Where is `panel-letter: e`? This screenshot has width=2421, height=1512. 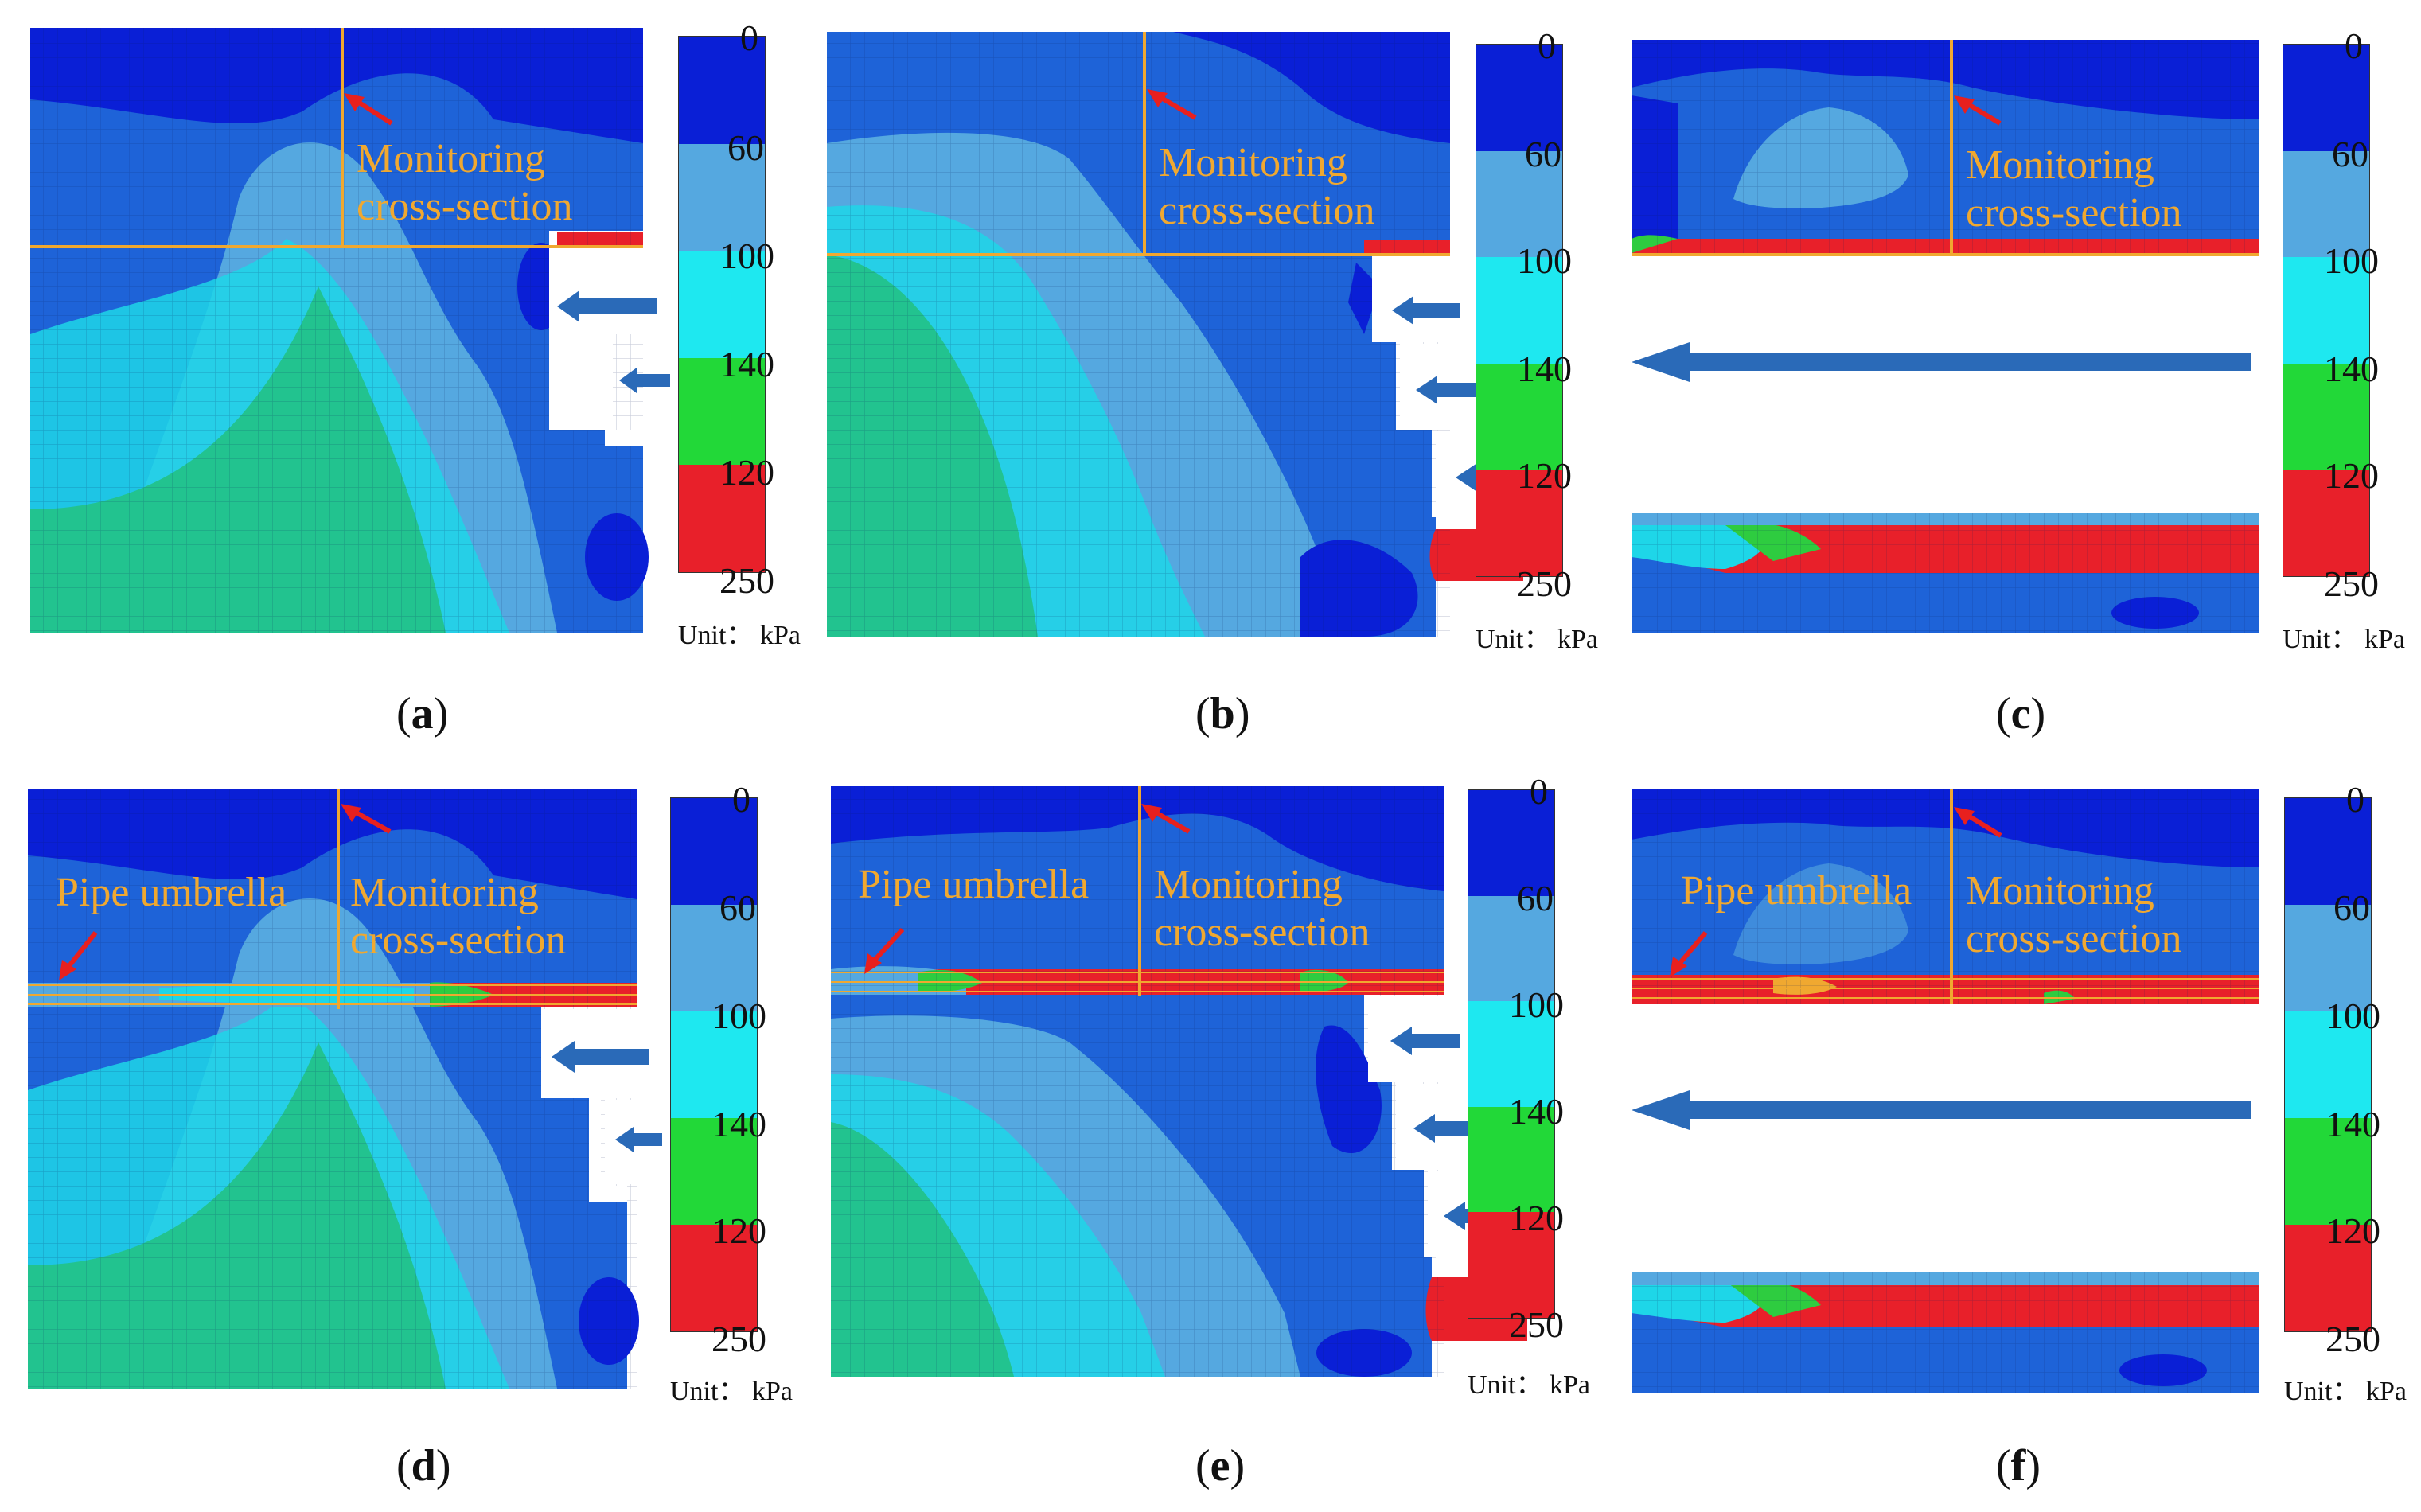 panel-letter: e is located at coordinates (1220, 1466).